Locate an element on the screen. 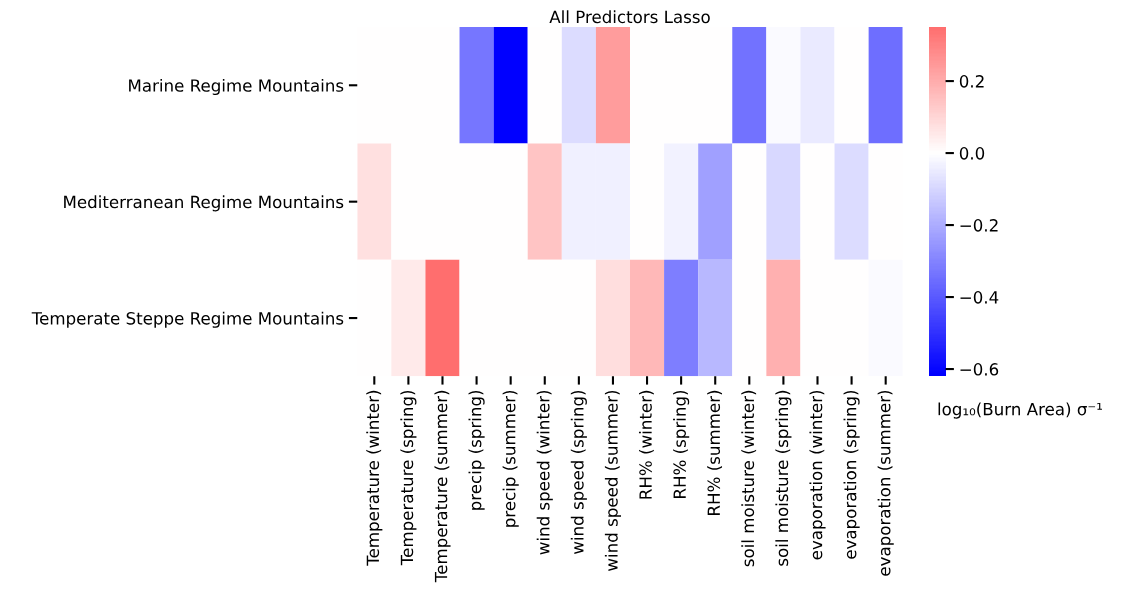 The height and width of the screenshot is (602, 1127). color-bar-label: 0.0 is located at coordinates (972, 153).